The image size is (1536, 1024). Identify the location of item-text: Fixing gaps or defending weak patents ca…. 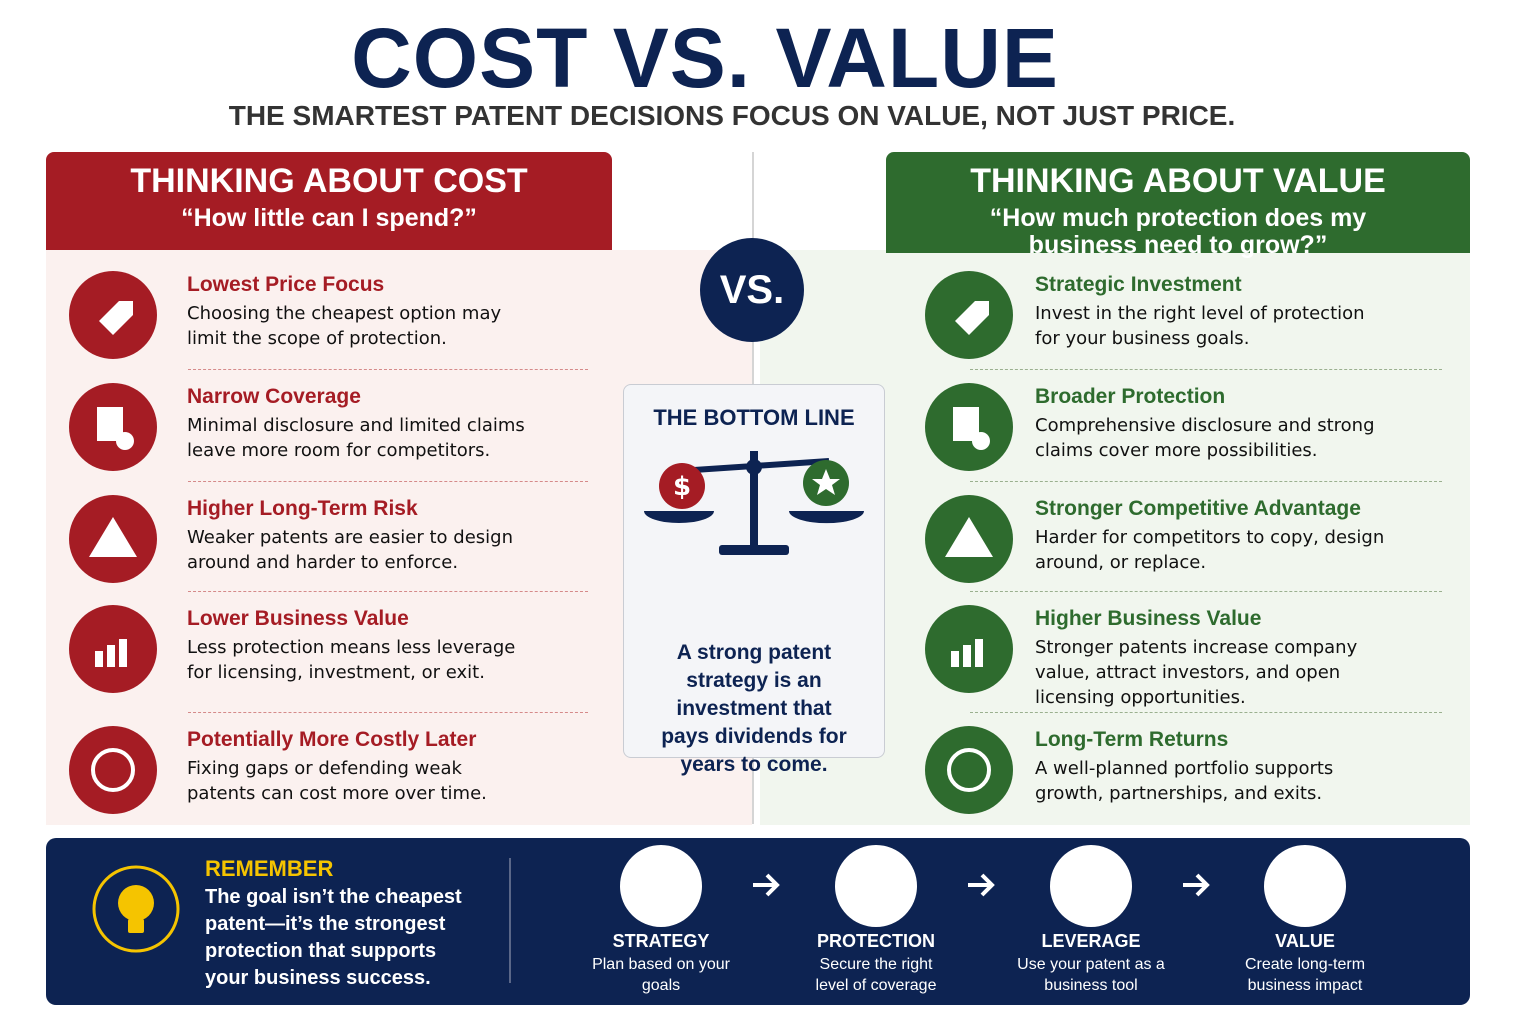
(337, 781).